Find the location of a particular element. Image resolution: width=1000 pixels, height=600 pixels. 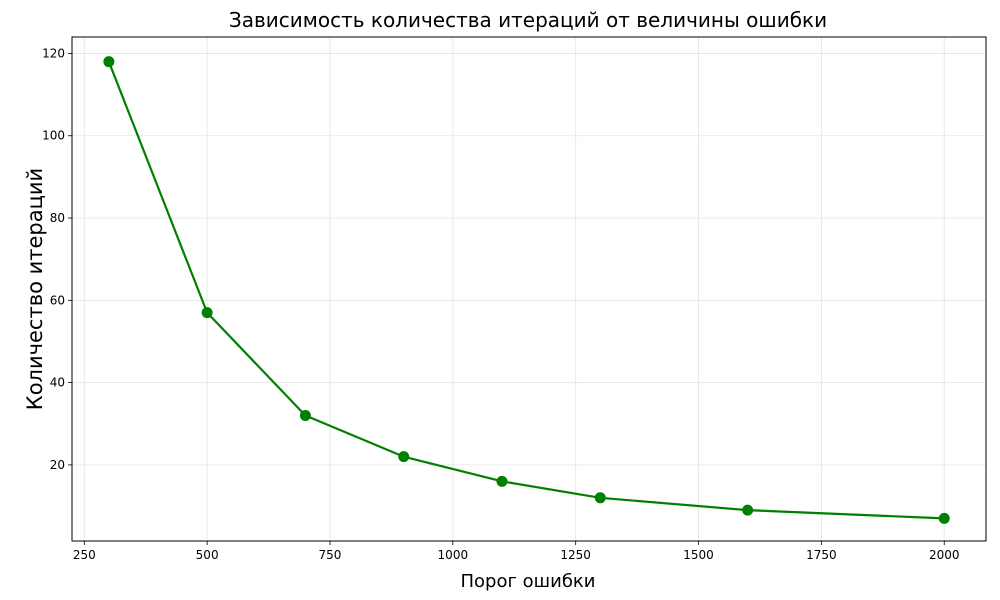

x-tick-label: 500 is located at coordinates (207, 555).